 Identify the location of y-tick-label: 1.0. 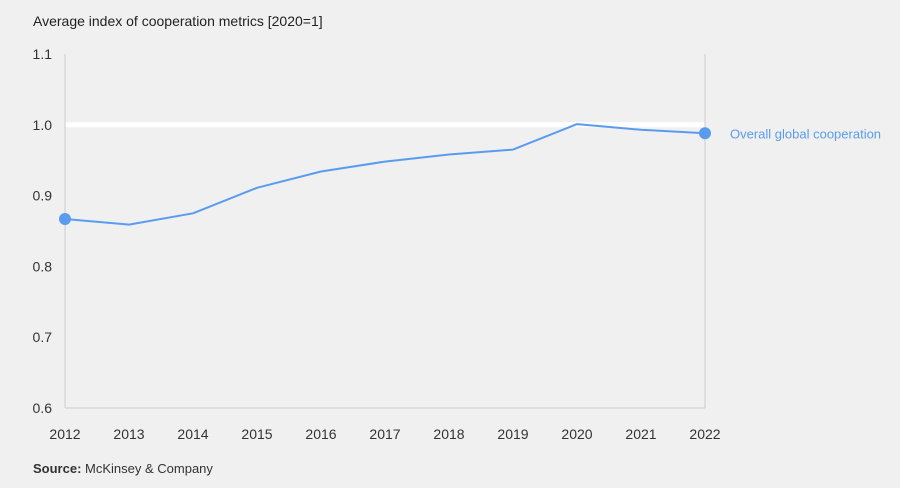
(43, 125).